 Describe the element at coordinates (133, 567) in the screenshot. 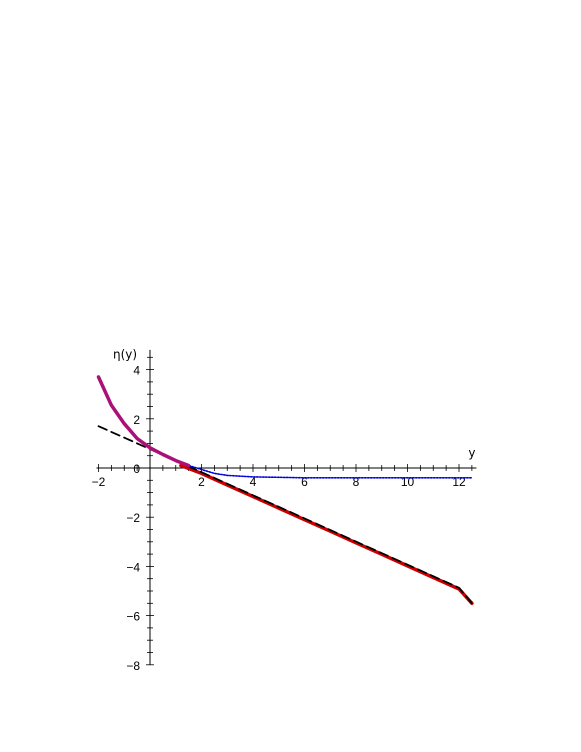

I see `y-tick-label: −4` at that location.